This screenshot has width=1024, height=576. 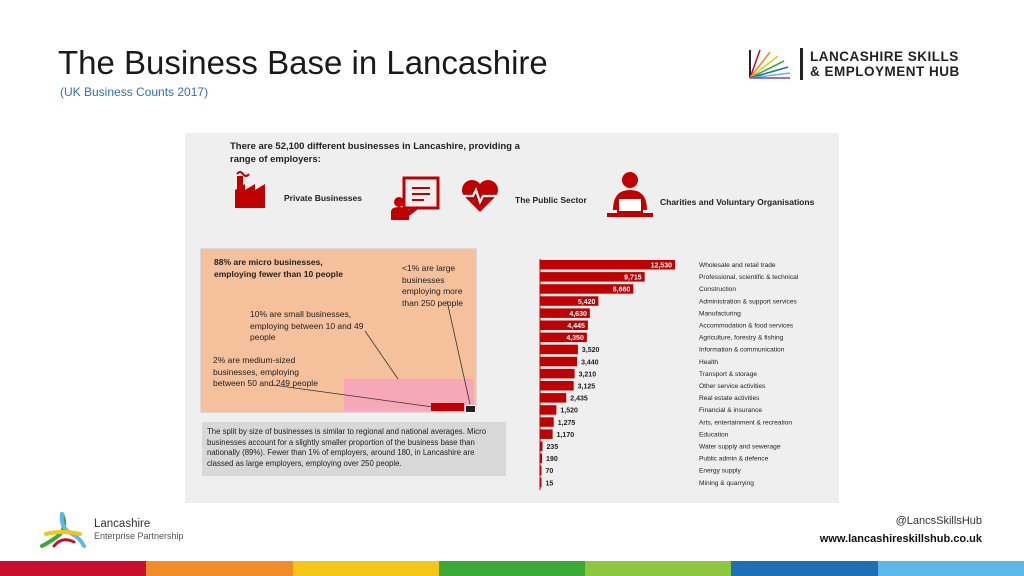 I want to click on bar-category-label: Construction, so click(x=717, y=289).